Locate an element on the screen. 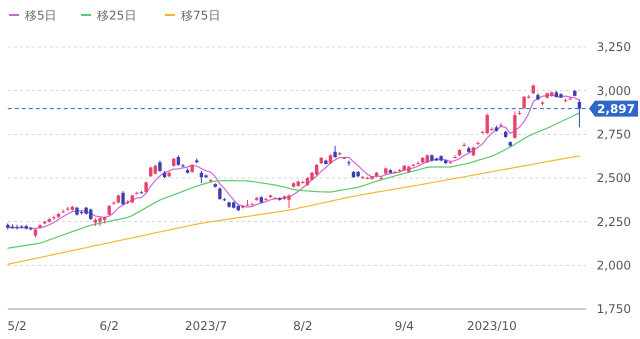 Image resolution: width=640 pixels, height=339 pixels. x-tick-label: 5/2 is located at coordinates (17, 326).